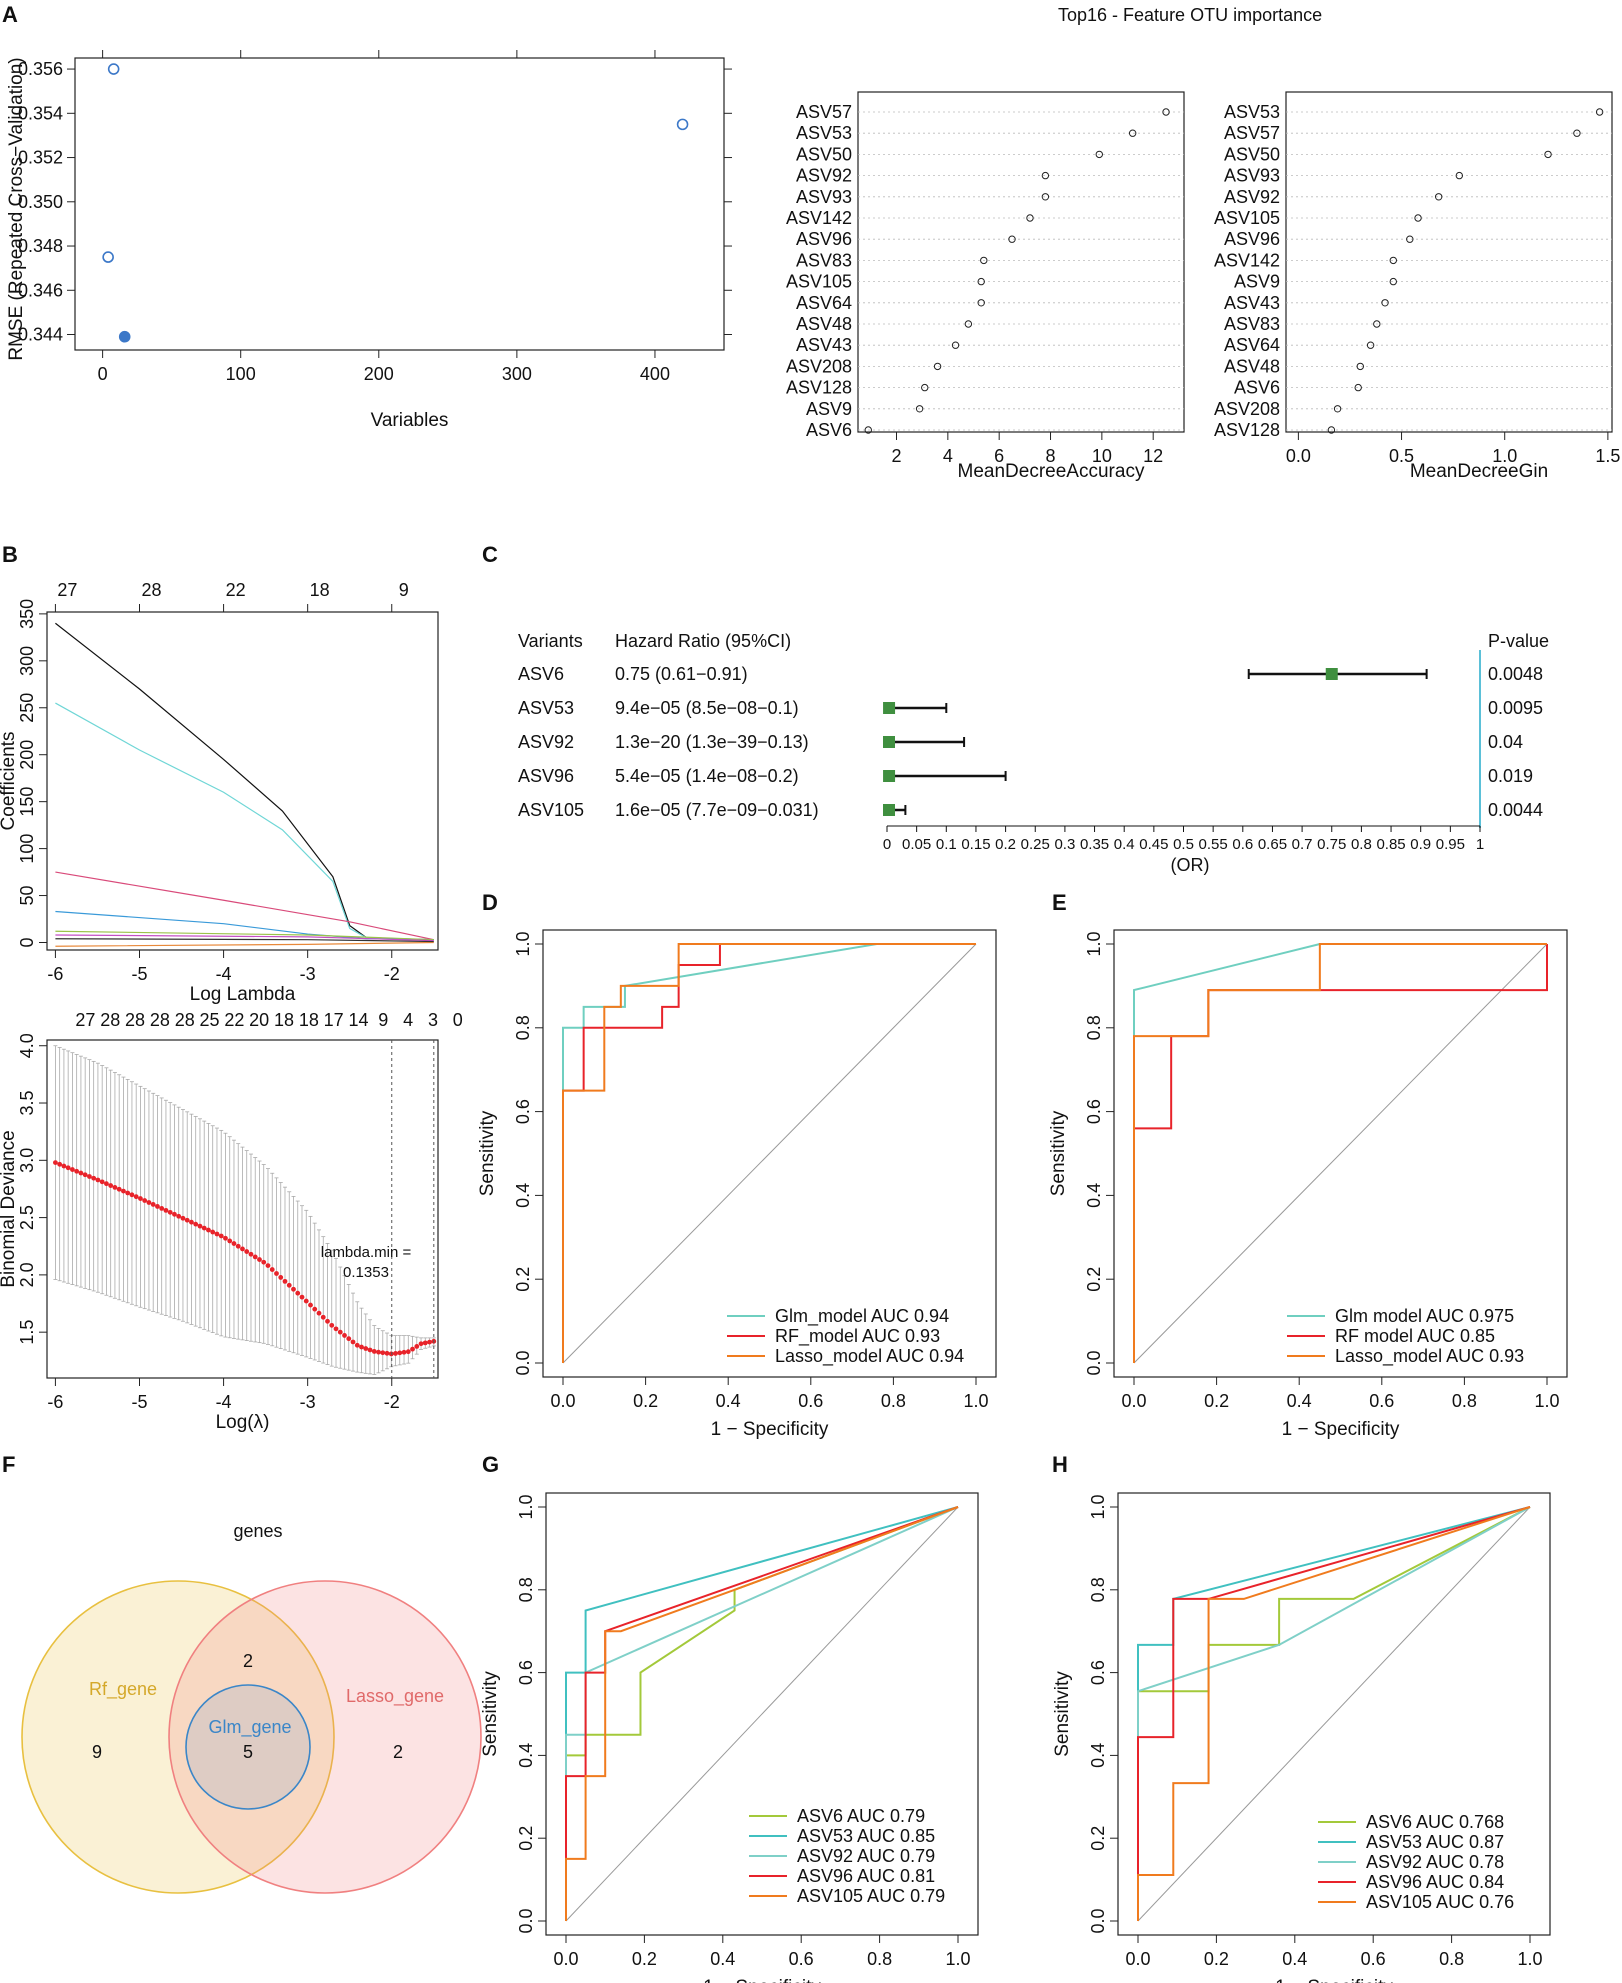 The width and height of the screenshot is (1622, 1983). Describe the element at coordinates (1464, 1401) in the screenshot. I see `e-x-tick-label-4: 0.8` at that location.